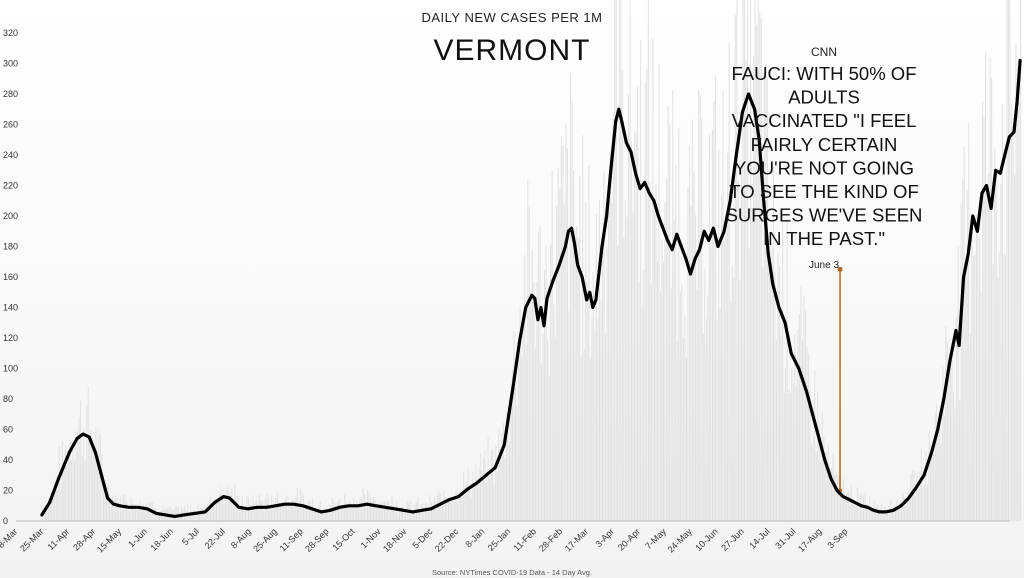  I want to click on y-tick-label: 220, so click(10, 186).